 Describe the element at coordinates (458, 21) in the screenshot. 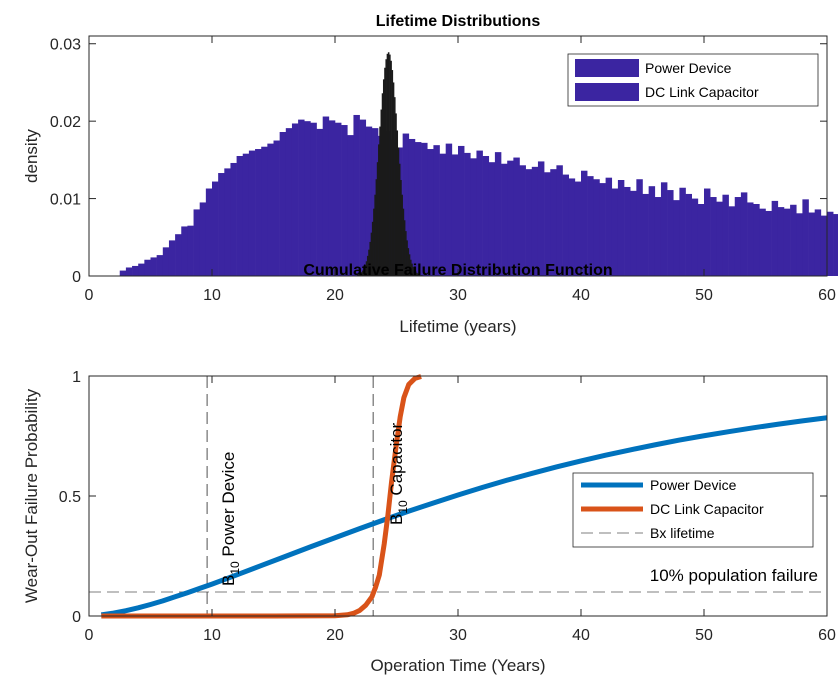

I see `top-title: Lifetime Distributions` at that location.